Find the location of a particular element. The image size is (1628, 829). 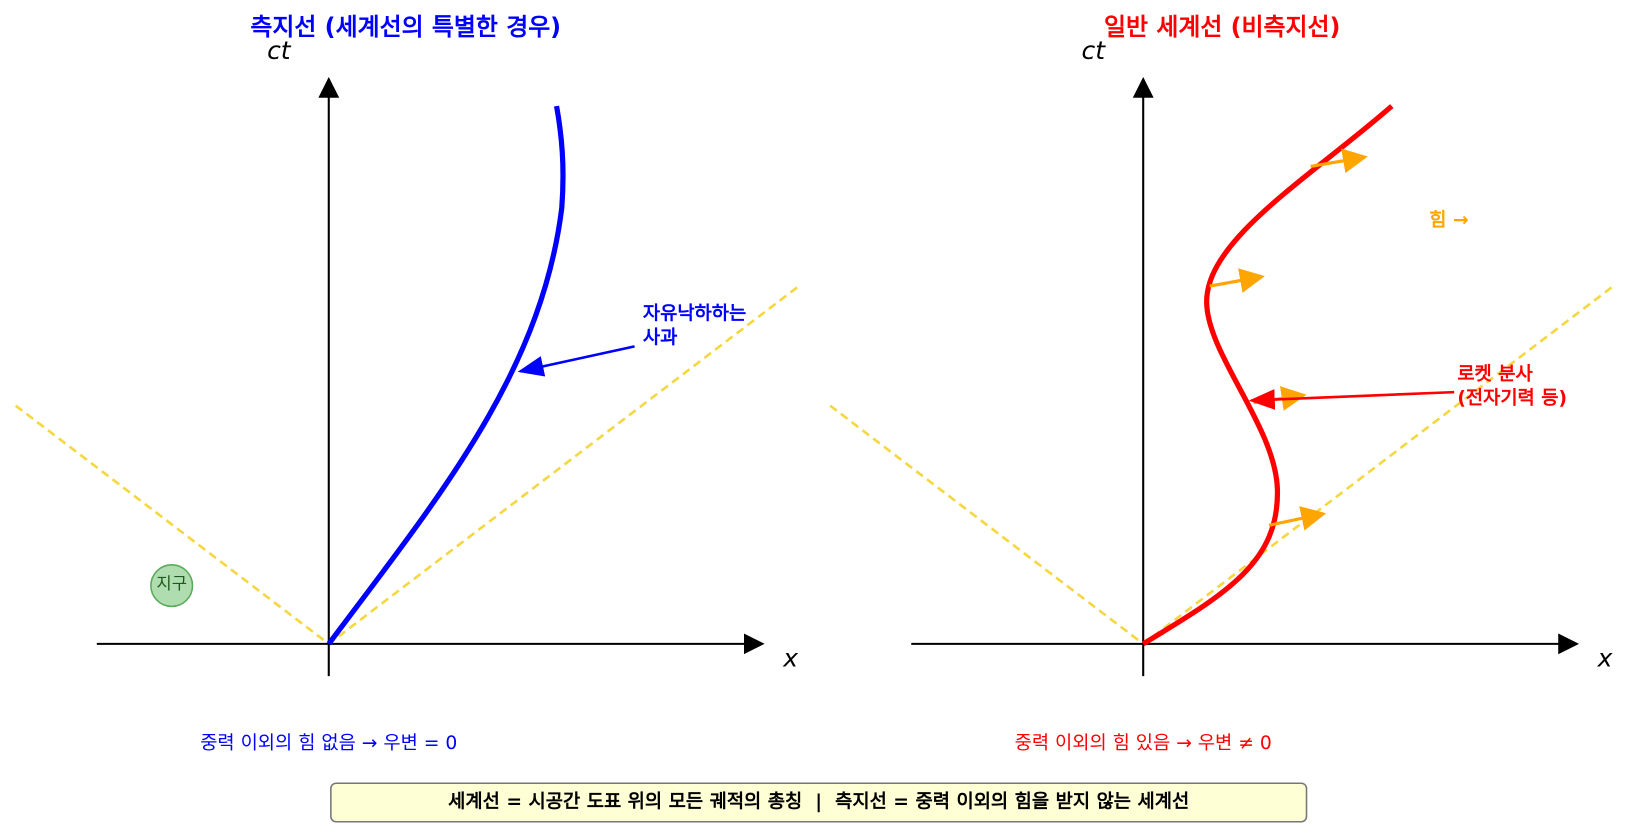

annotation: 로켓 분사 is located at coordinates (1495, 374).